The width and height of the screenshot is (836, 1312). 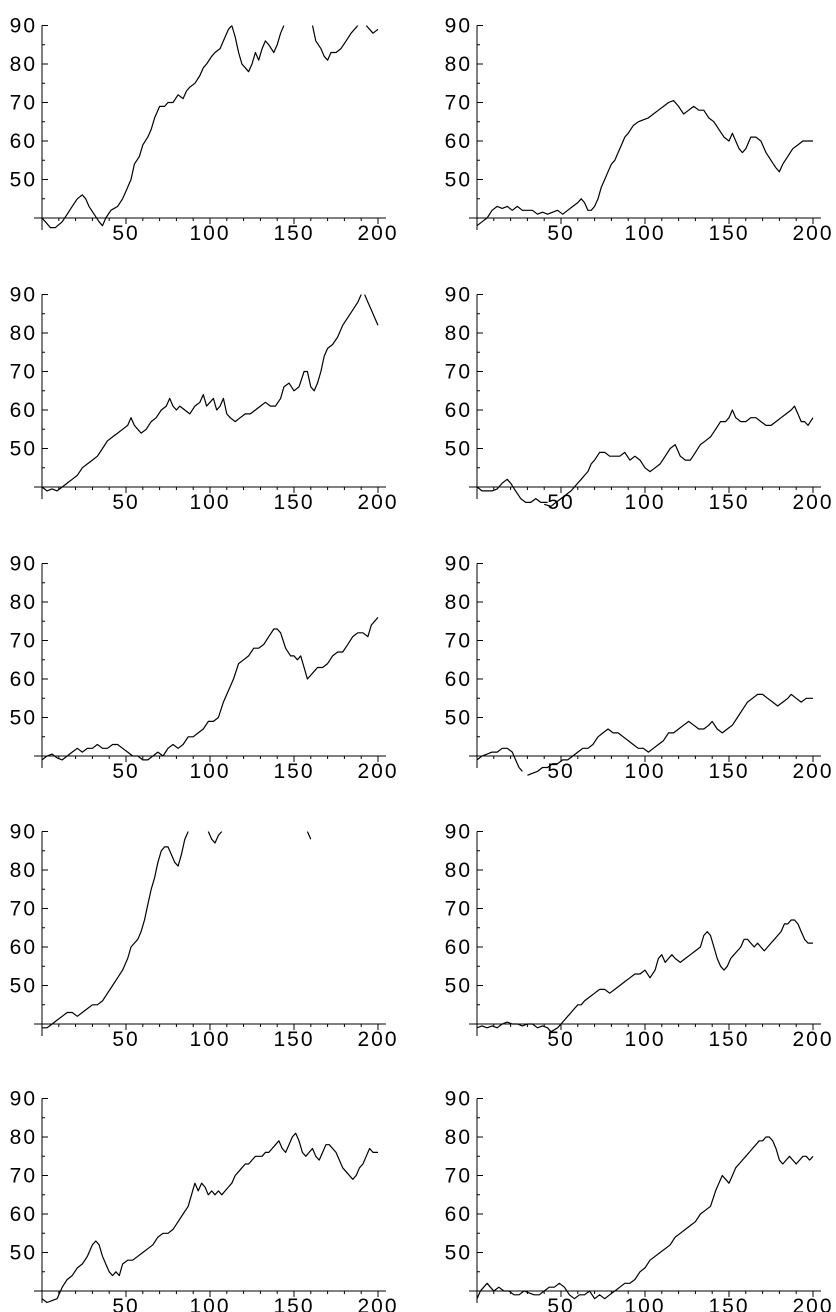 I want to click on chart-panel-3: 50 60 70 80 90 50 100 150 200, so click(x=204, y=399).